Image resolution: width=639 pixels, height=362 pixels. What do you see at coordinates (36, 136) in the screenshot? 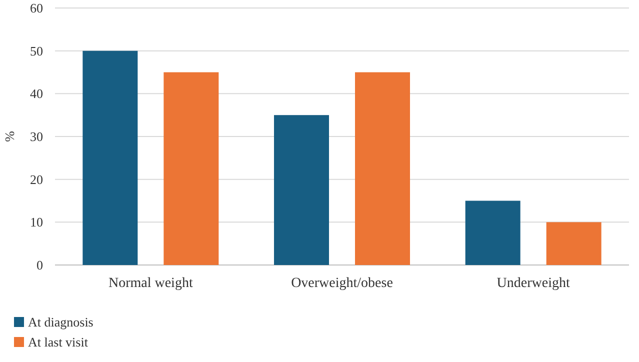
I see `y-tick-label: 30` at bounding box center [36, 136].